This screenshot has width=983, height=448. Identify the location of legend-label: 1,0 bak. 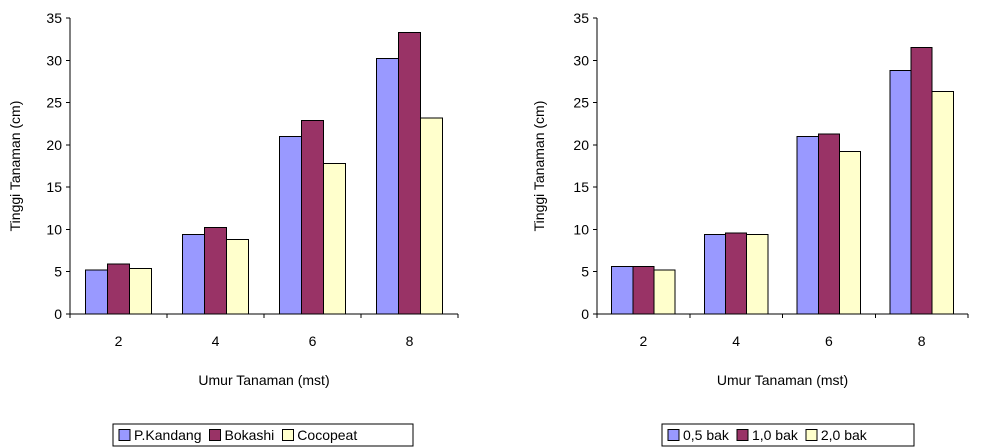
(775, 435).